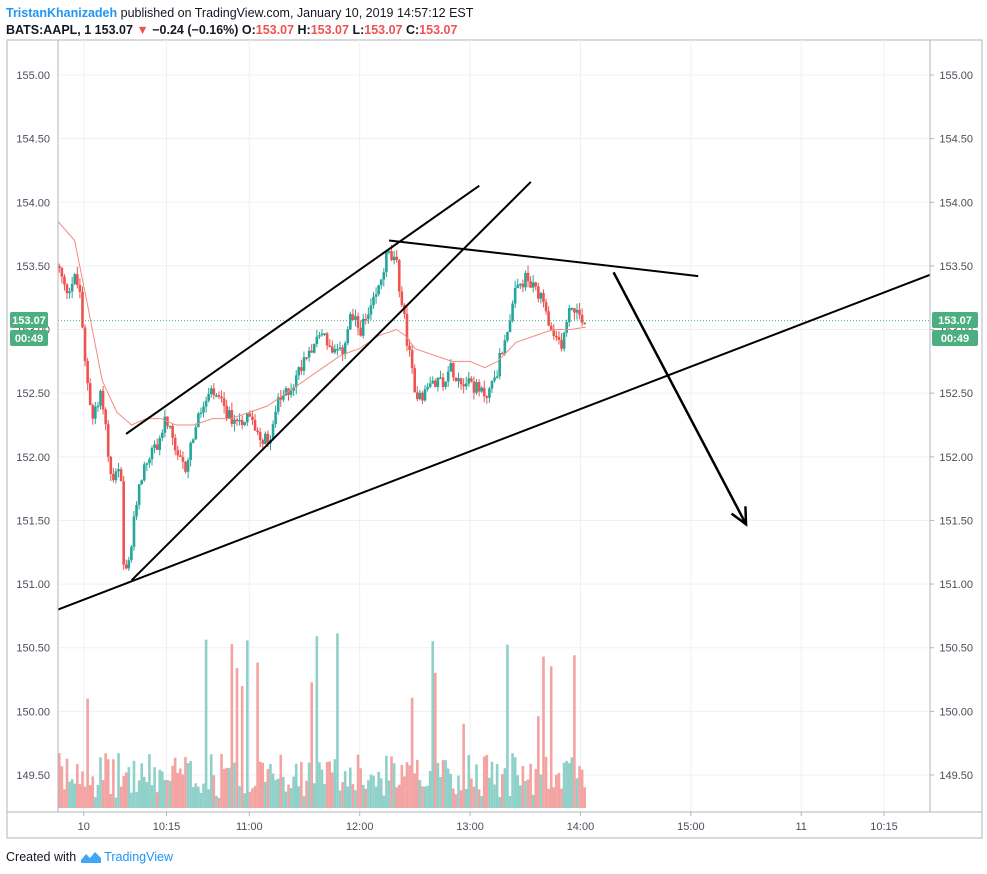  I want to click on down-arrow-head-icon, so click(739, 516).